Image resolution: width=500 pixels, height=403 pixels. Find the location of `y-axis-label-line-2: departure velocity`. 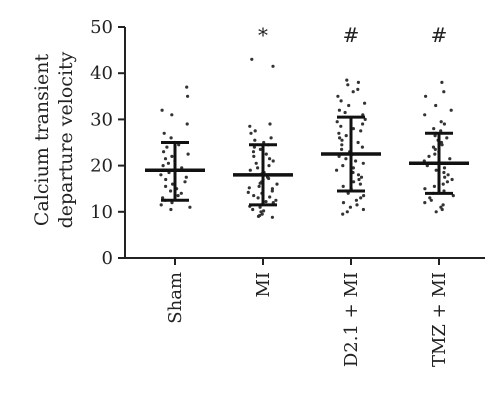

y-axis-label-line-2: departure velocity is located at coordinates (66, 139).